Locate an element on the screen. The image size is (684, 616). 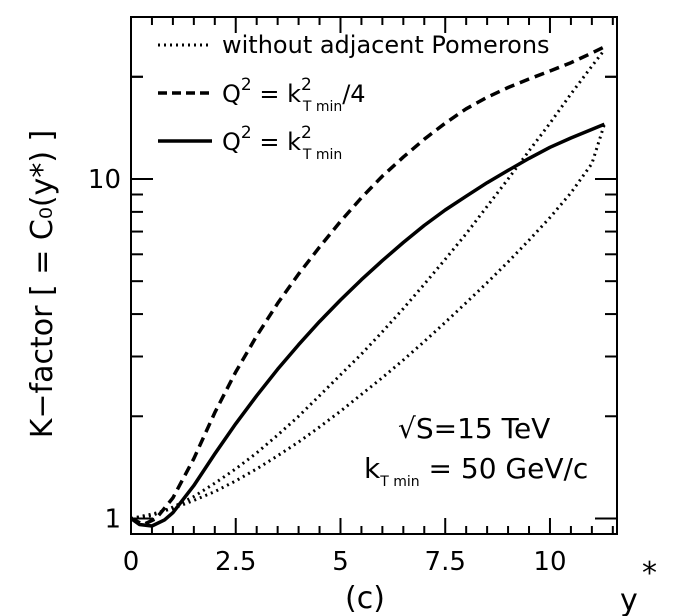
x-tick-label: 5 is located at coordinates (340, 562).